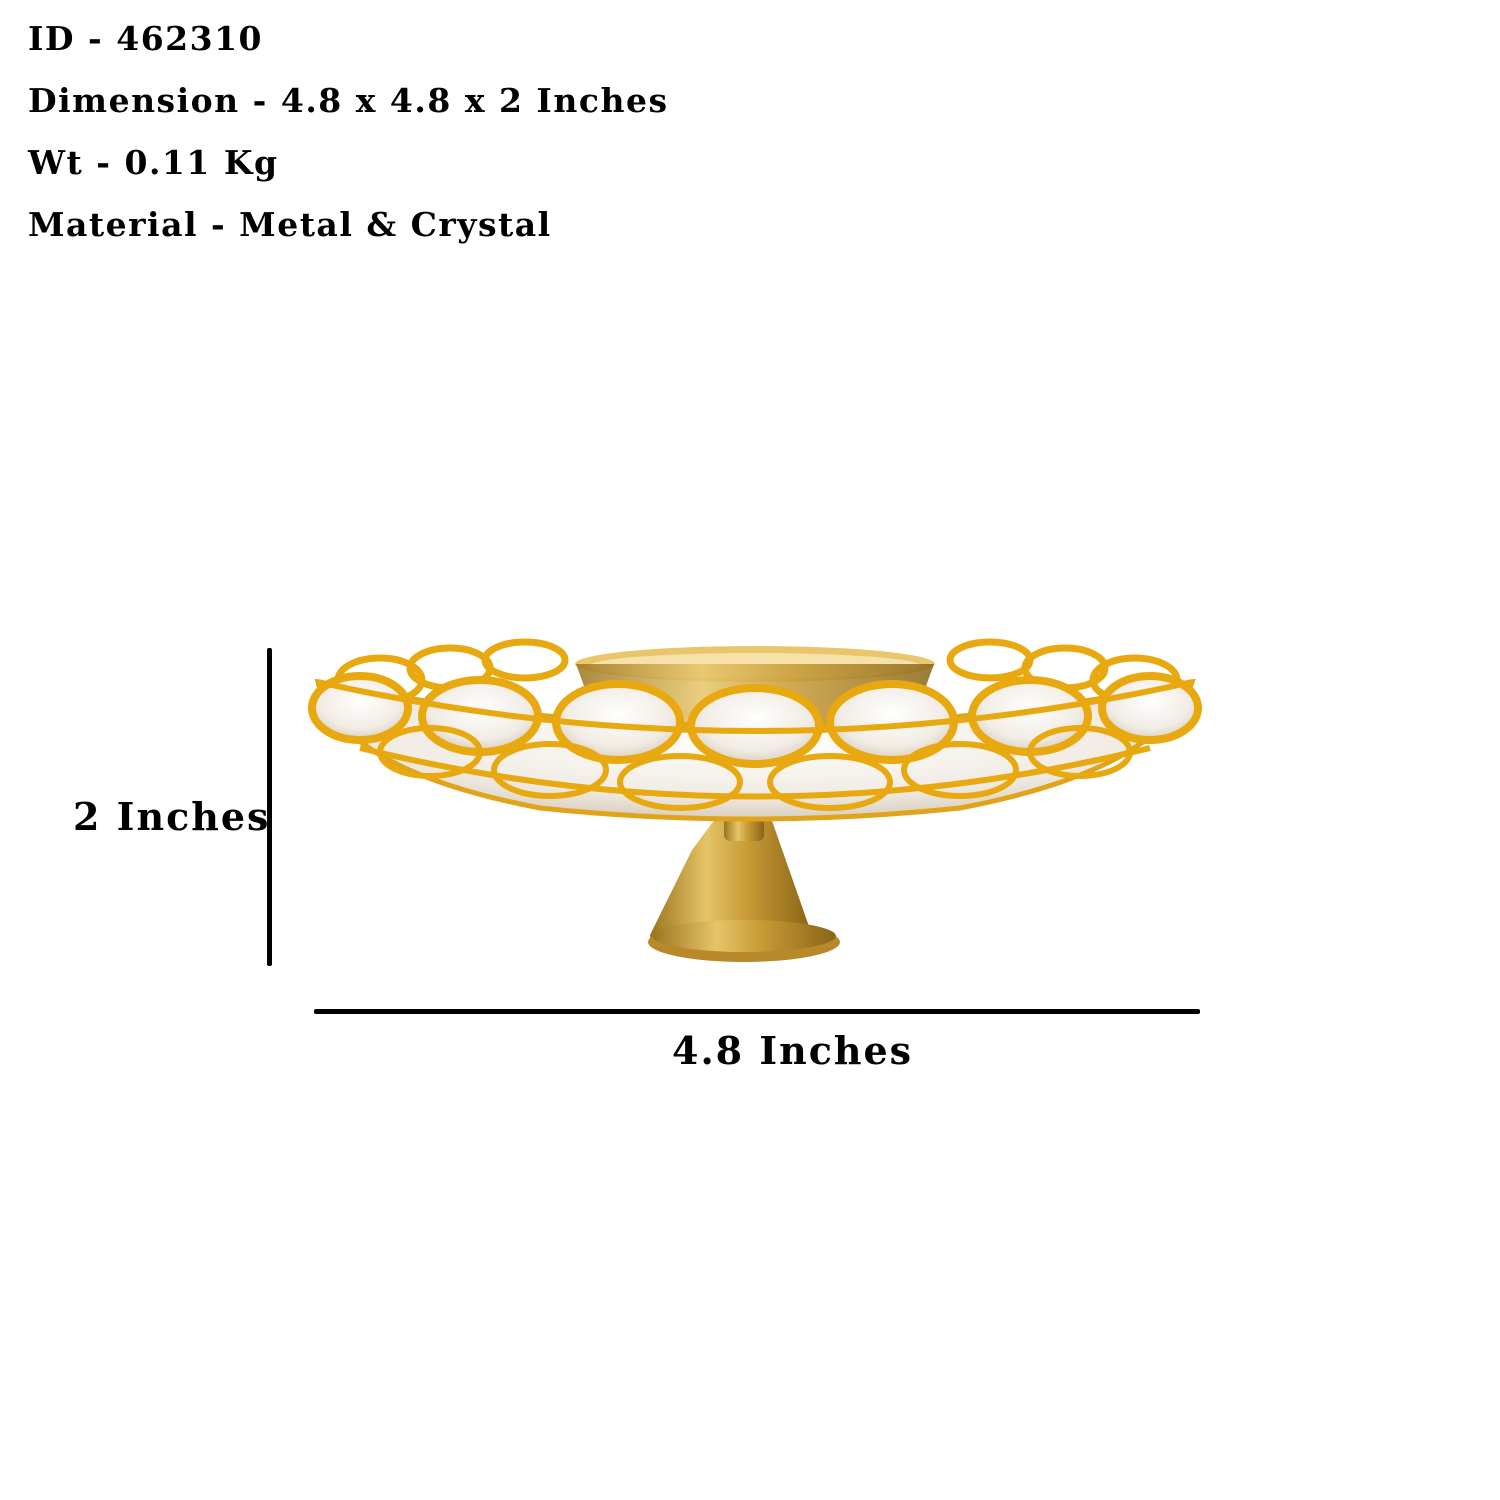 The width and height of the screenshot is (1500, 1500). What do you see at coordinates (269, 807) in the screenshot?
I see `height-dimension-line` at bounding box center [269, 807].